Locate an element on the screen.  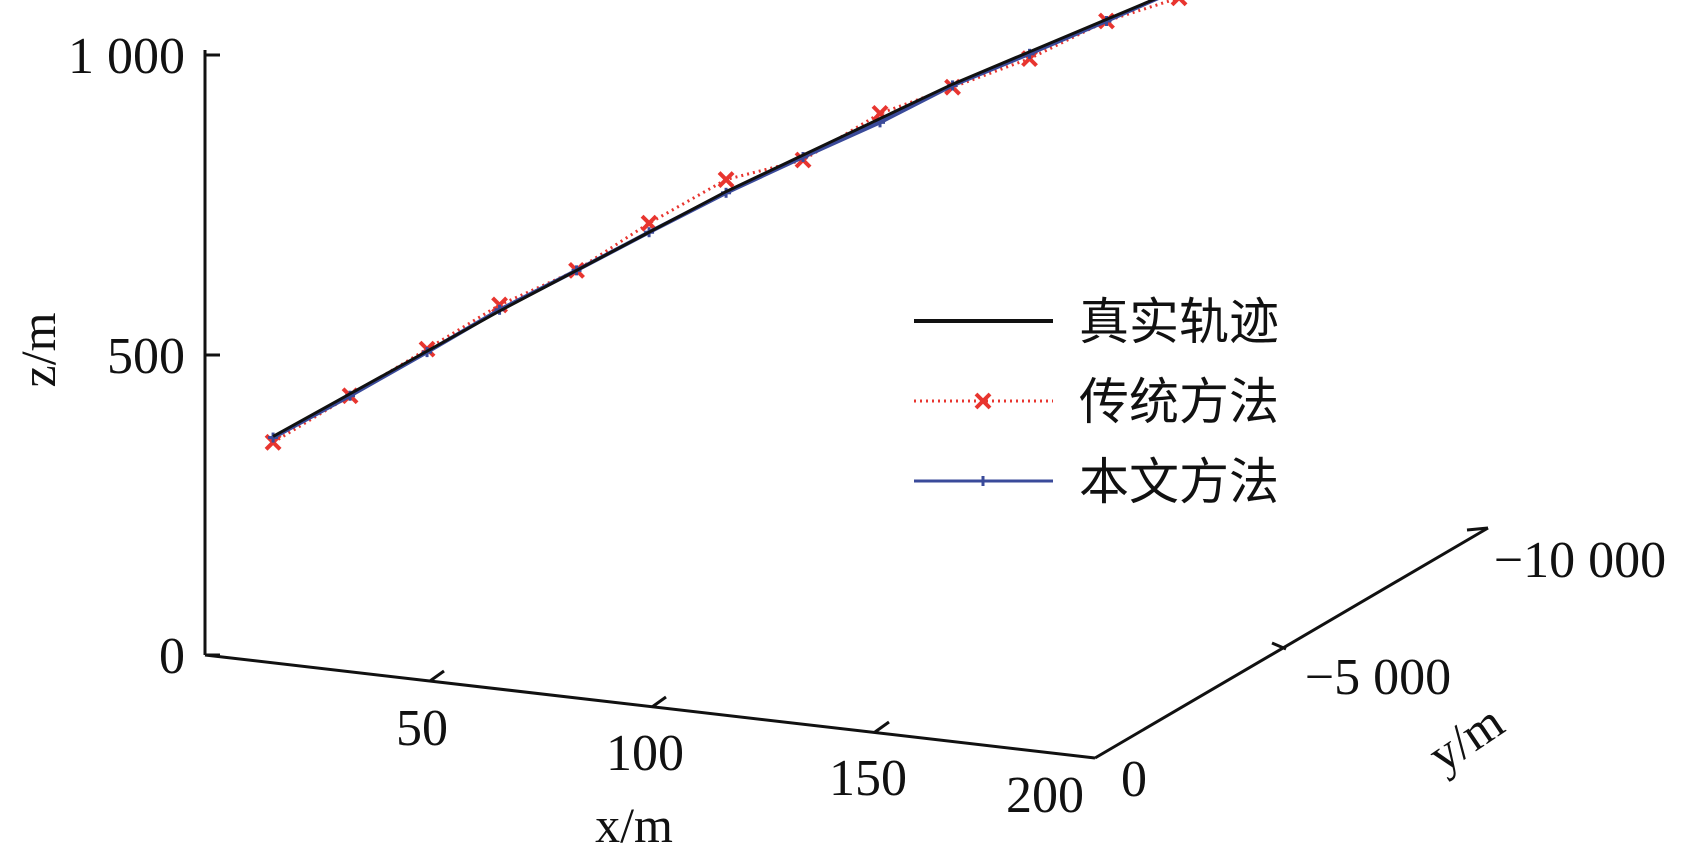
z-tick-label: 1 000 is located at coordinates (126, 56).